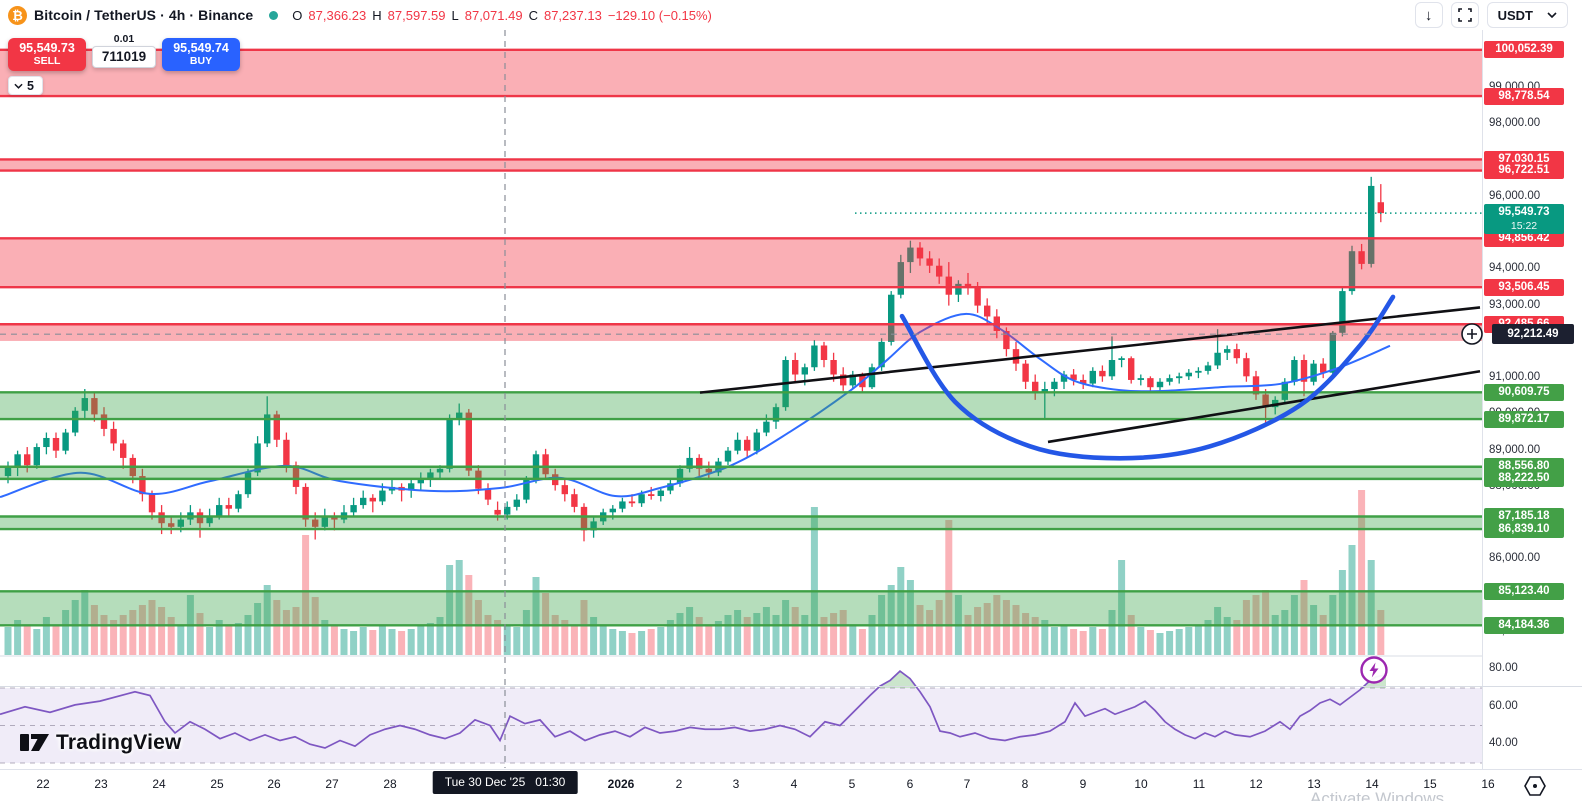 Image resolution: width=1582 pixels, height=801 pixels. What do you see at coordinates (1524, 287) in the screenshot?
I see `zone-price-label: 93,506.45` at bounding box center [1524, 287].